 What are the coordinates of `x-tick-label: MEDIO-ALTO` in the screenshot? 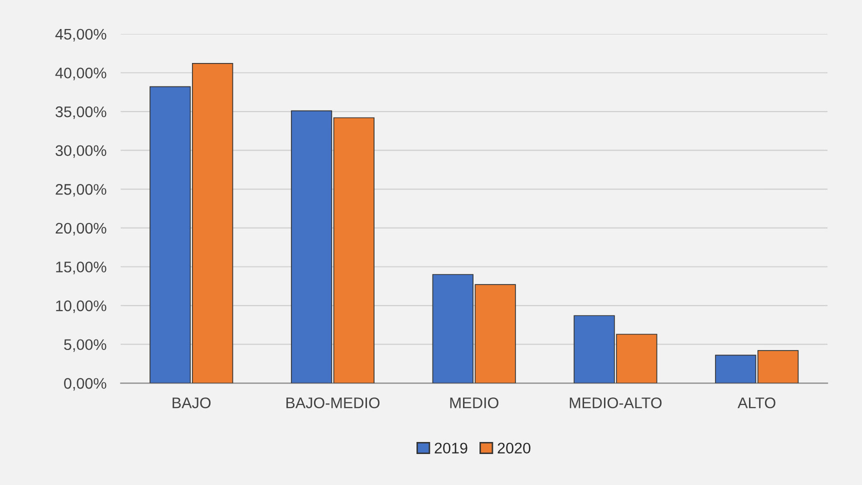 It's located at (616, 402).